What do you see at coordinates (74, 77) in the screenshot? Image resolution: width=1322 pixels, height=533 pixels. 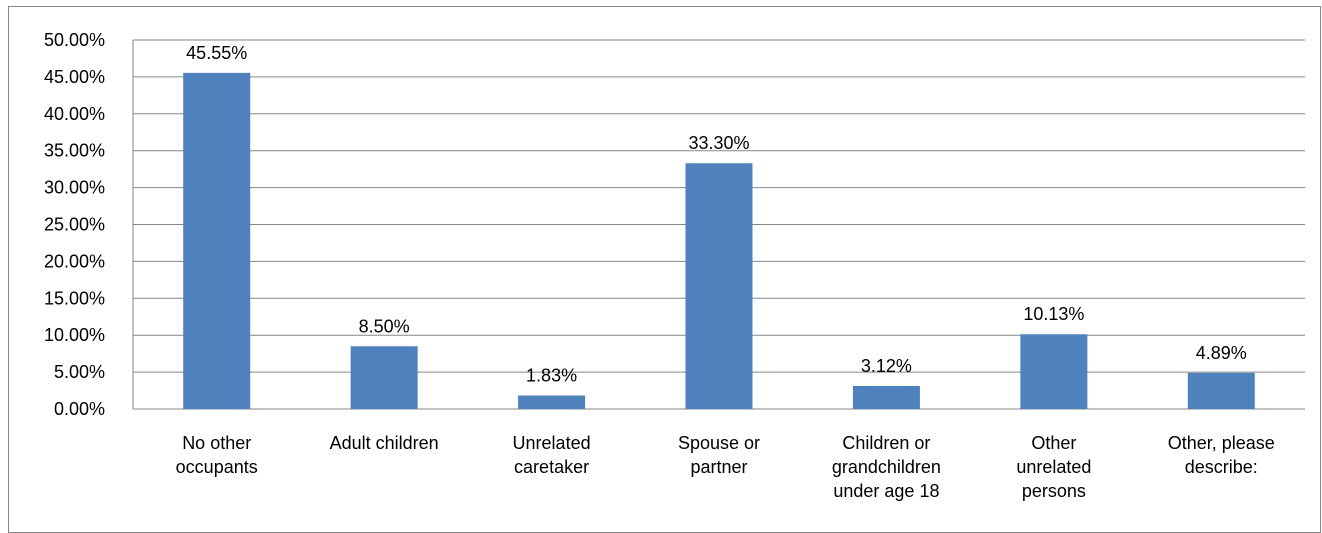 I see `y-tick-label: 45.00%` at bounding box center [74, 77].